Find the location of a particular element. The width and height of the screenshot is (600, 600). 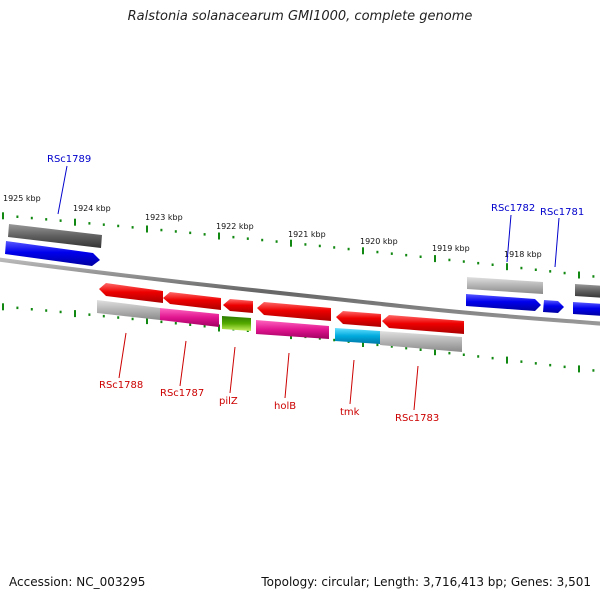

gene-label-rsc1782: RSc1782 is located at coordinates (513, 208).